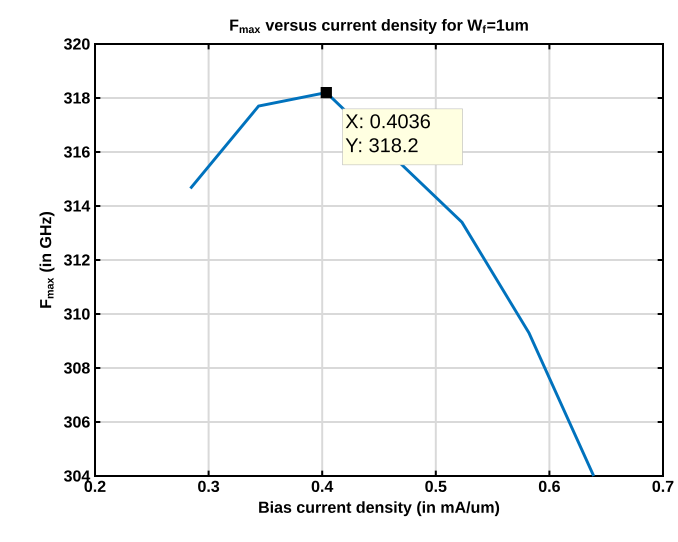  I want to click on x-axis-title: Bias current density (in mA/um), so click(379, 508).